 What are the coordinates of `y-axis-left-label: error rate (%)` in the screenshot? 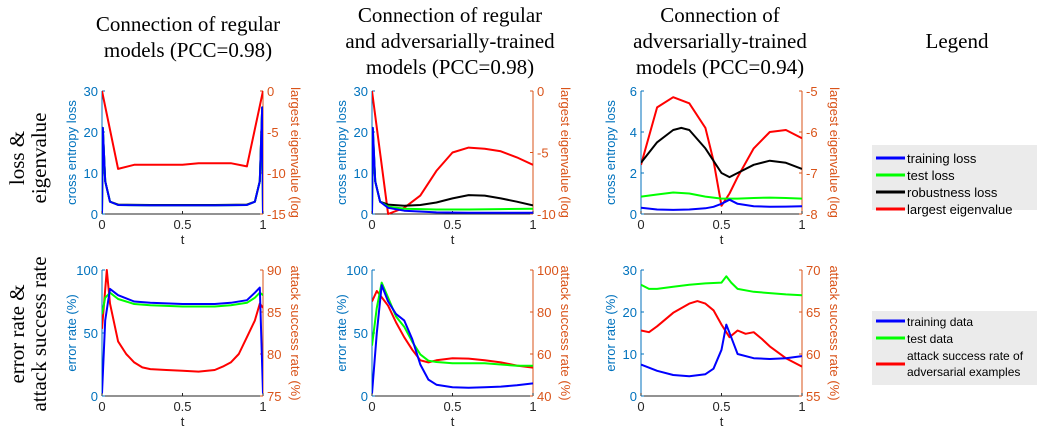 It's located at (341, 332).